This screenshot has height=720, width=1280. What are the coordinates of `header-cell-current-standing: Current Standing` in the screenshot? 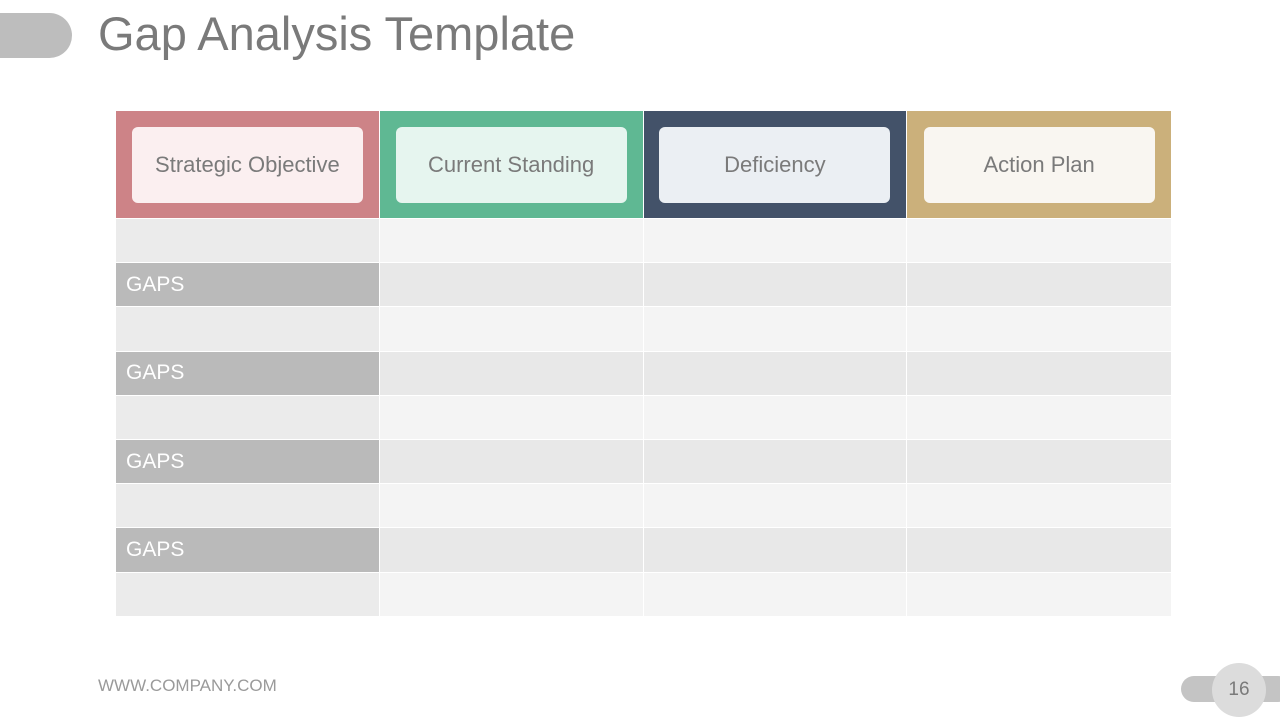 It's located at (511, 164).